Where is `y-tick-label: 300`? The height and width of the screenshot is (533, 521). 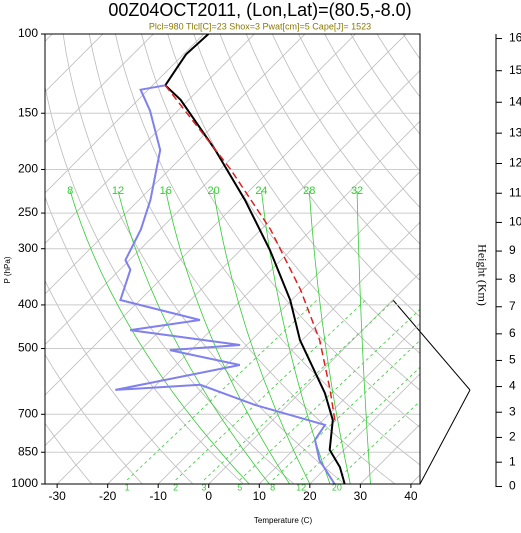
y-tick-label: 300 is located at coordinates (28, 248).